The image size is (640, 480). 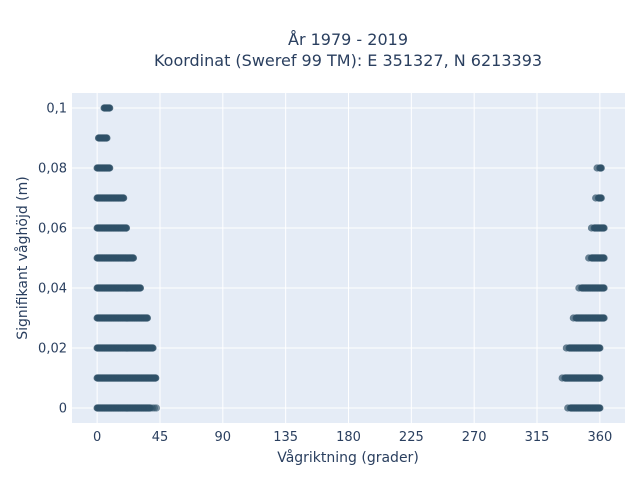 What do you see at coordinates (285, 437) in the screenshot?
I see `x-tick-label: 135` at bounding box center [285, 437].